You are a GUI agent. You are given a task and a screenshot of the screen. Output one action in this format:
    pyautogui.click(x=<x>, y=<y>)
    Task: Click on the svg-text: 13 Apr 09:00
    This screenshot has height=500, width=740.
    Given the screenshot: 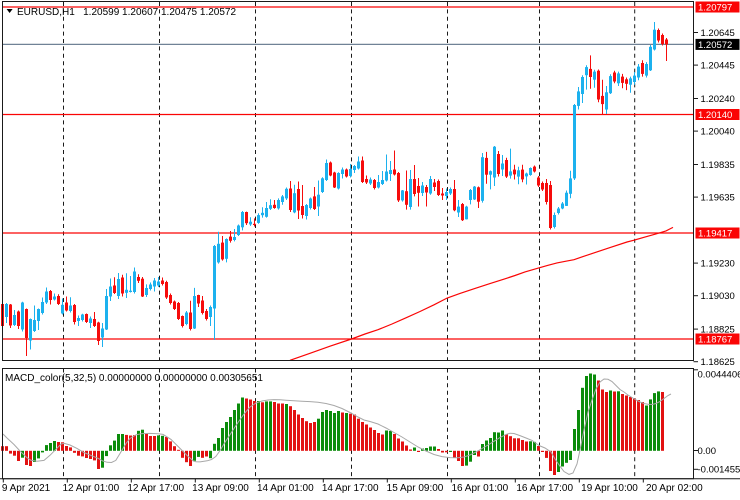 What is the action you would take?
    pyautogui.click(x=220, y=488)
    